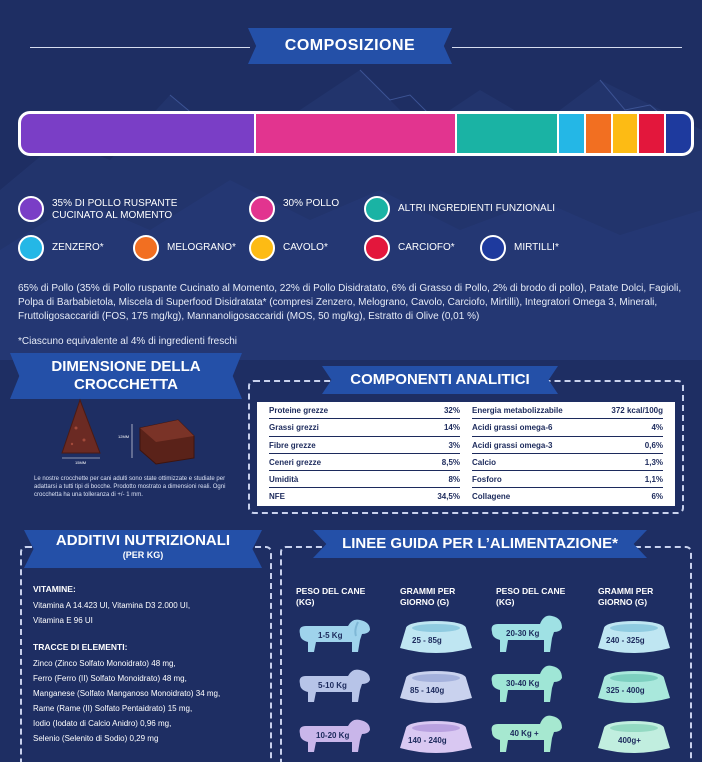 This screenshot has width=702, height=762. Describe the element at coordinates (567, 428) in the screenshot. I see `table-row: Acidi grassi omega-6 4%` at that location.